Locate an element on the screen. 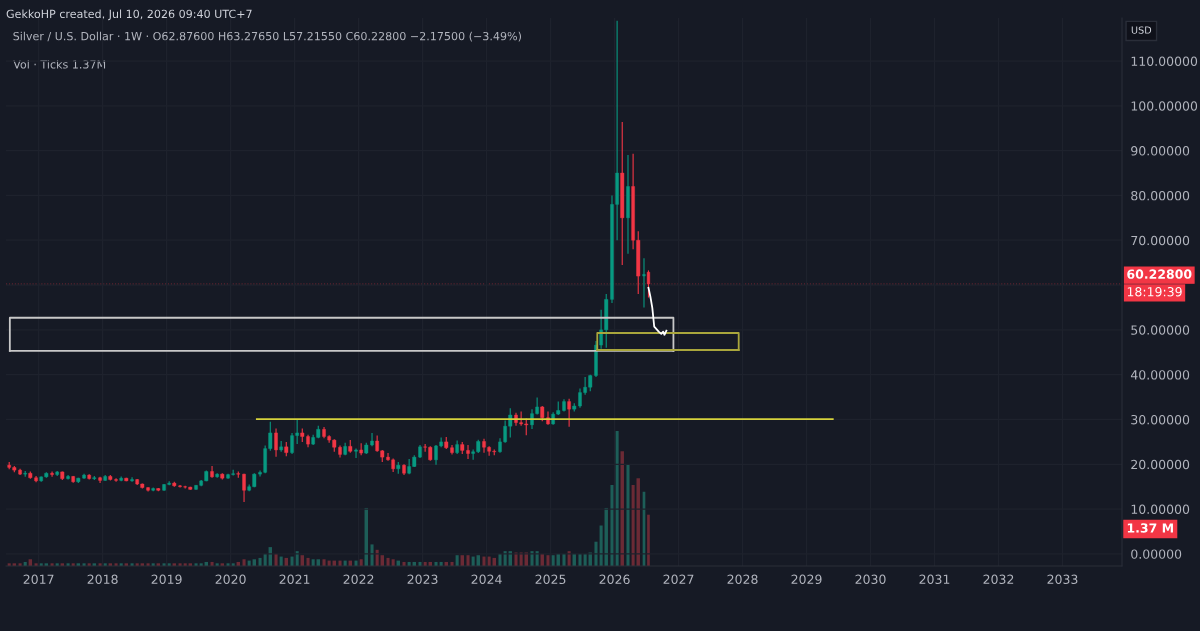  x-tick-label: 2024 is located at coordinates (486, 579).